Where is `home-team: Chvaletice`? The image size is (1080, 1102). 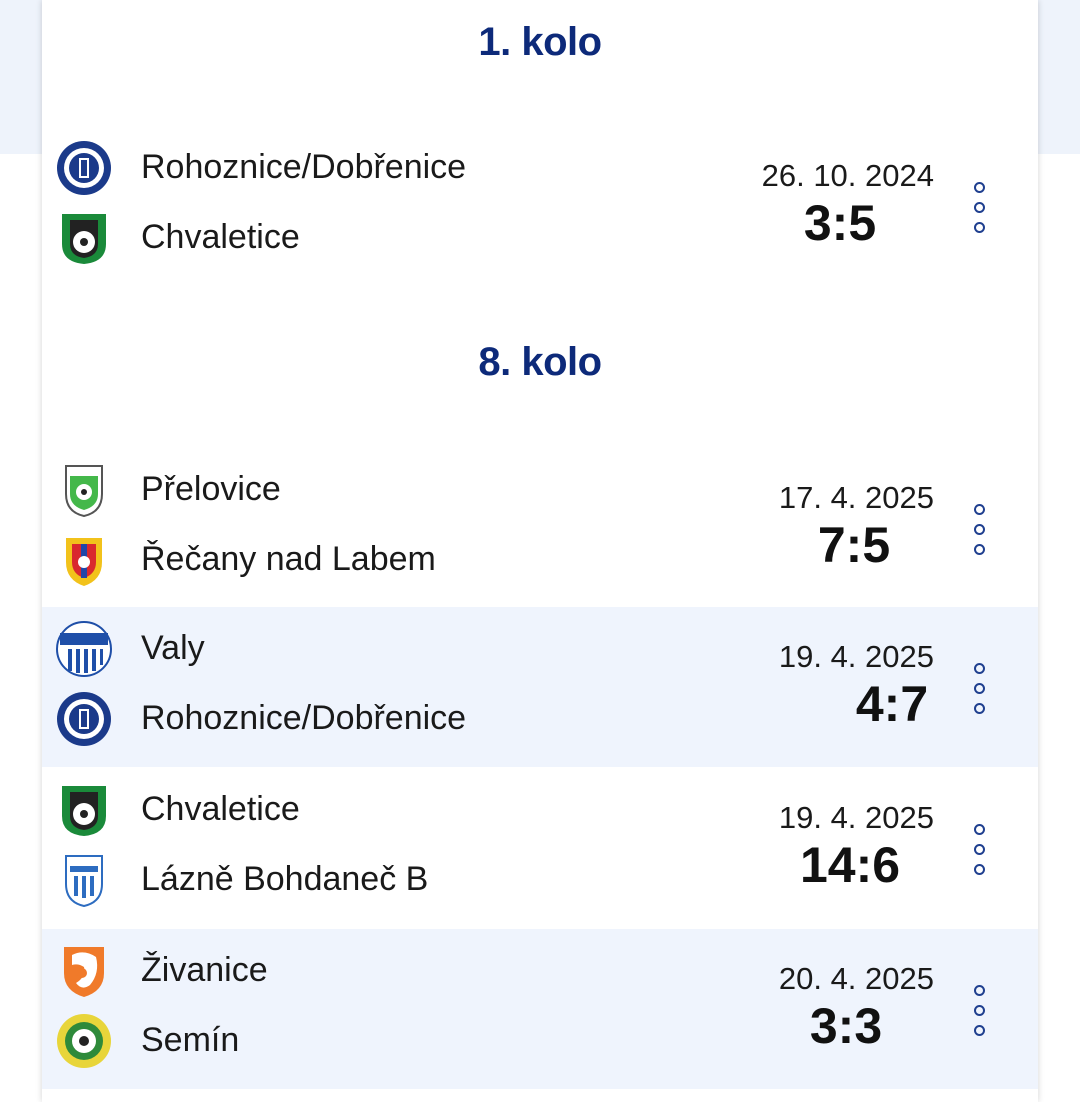 home-team: Chvaletice is located at coordinates (406, 810).